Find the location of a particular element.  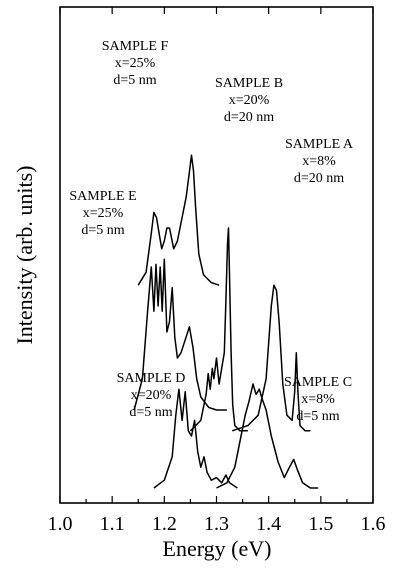

x-tick-label-3: 1.3 is located at coordinates (216, 524).